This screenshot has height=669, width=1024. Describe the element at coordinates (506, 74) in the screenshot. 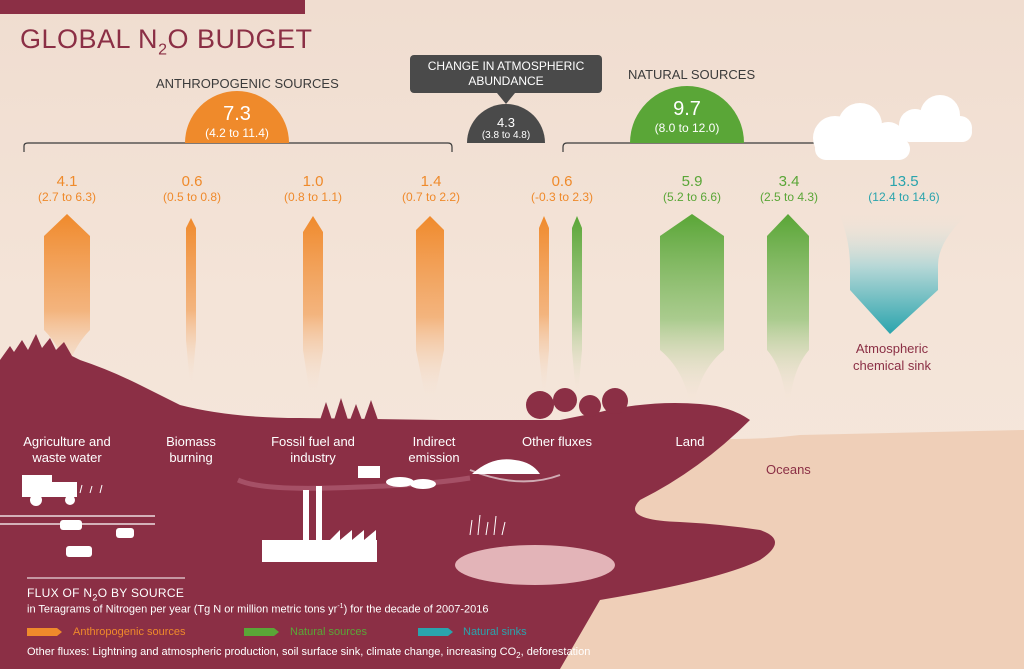

I see `change-callout: CHANGE IN ATMOSPHERIC ABUNDANCE` at that location.